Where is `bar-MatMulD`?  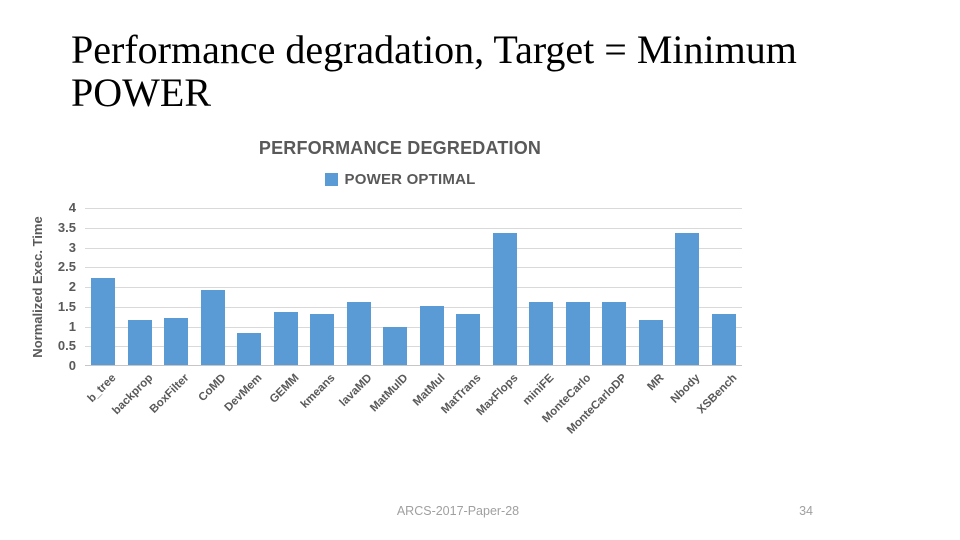
bar-MatMulD is located at coordinates (395, 346).